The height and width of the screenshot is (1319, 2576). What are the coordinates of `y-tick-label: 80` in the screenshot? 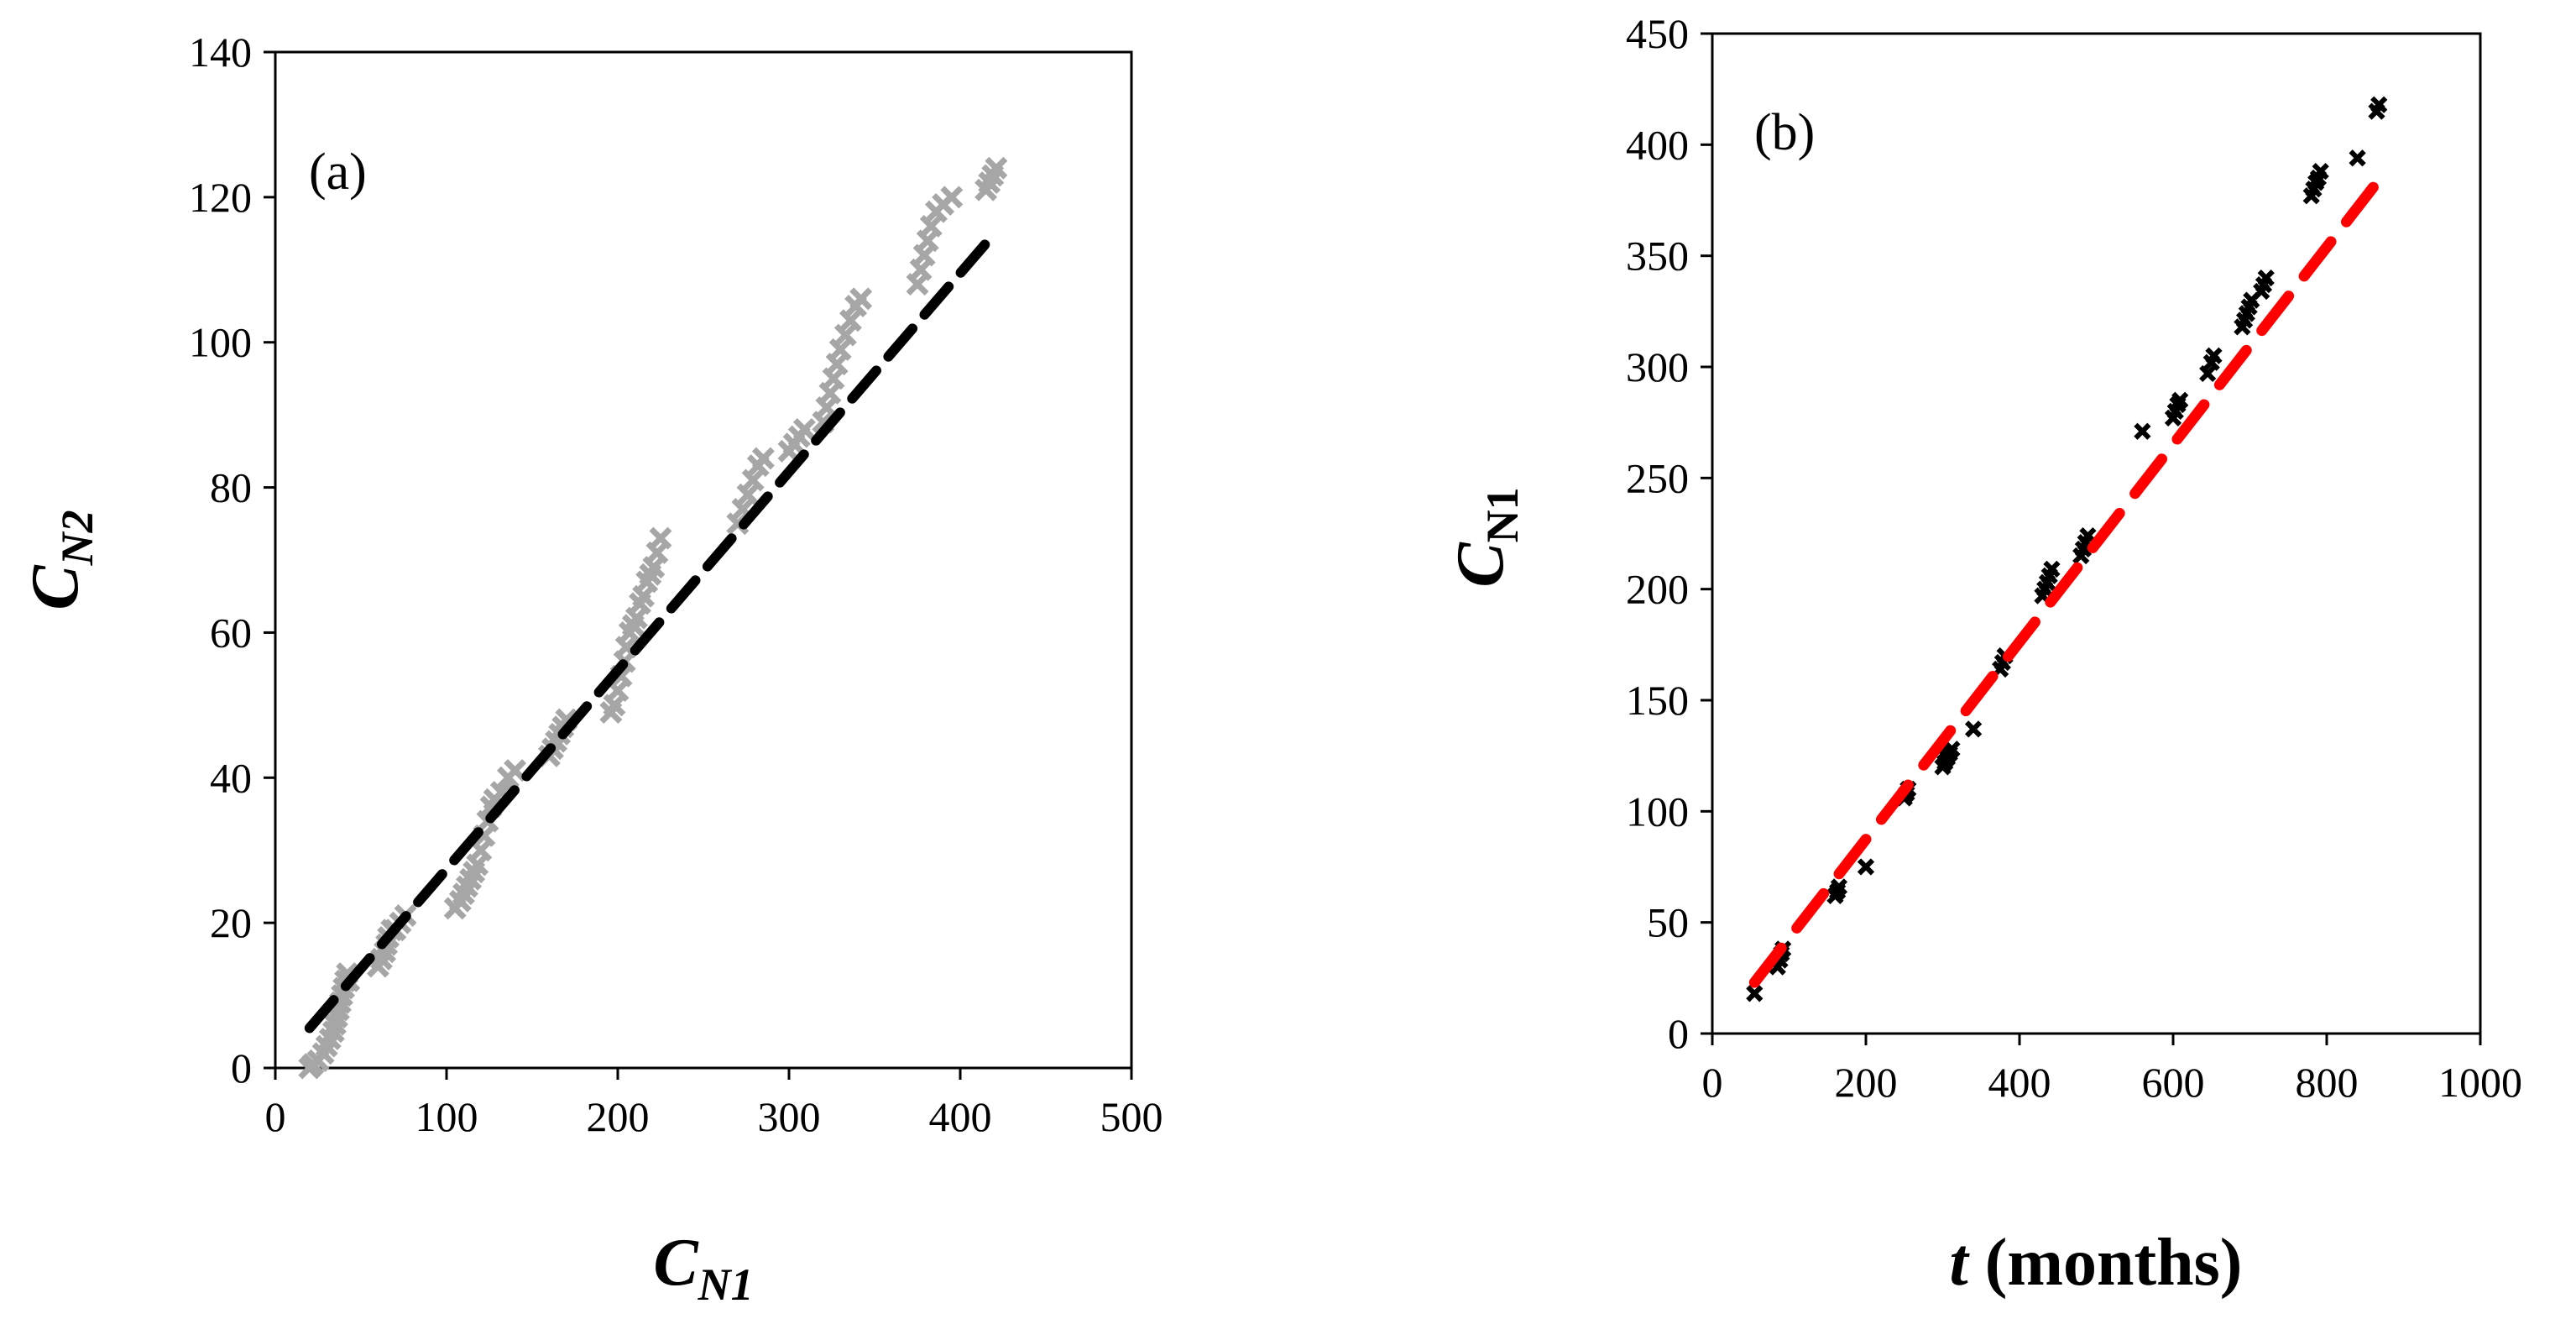 It's located at (231, 487).